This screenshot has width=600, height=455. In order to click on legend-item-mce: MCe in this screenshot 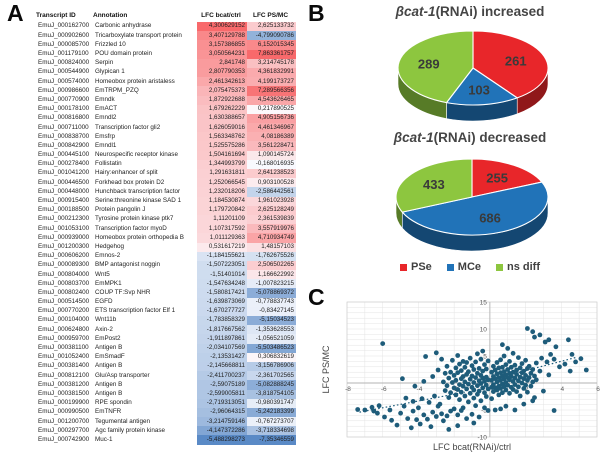, I will do `click(463, 267)`.